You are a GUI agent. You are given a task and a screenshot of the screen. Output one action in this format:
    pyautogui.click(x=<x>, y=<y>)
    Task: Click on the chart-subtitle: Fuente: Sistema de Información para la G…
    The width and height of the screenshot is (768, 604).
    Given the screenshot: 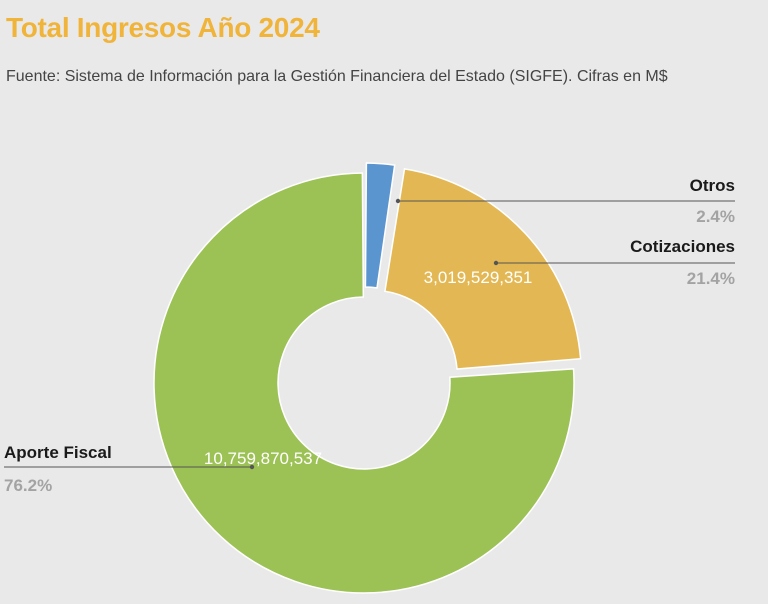 What is the action you would take?
    pyautogui.click(x=337, y=76)
    